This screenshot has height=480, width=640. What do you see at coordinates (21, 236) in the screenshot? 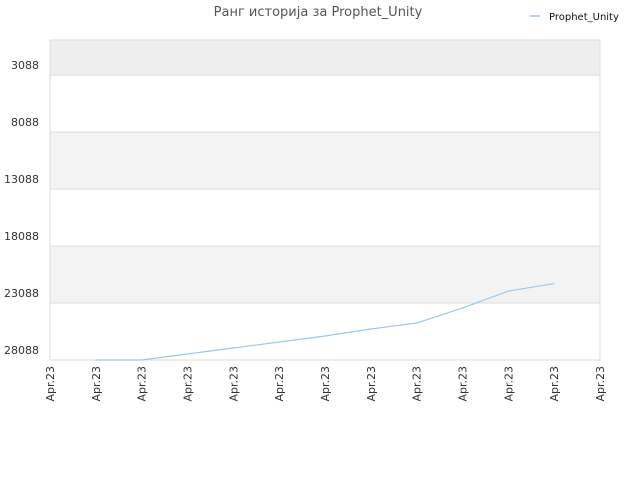
I see `y-tick-label: 18088` at bounding box center [21, 236].